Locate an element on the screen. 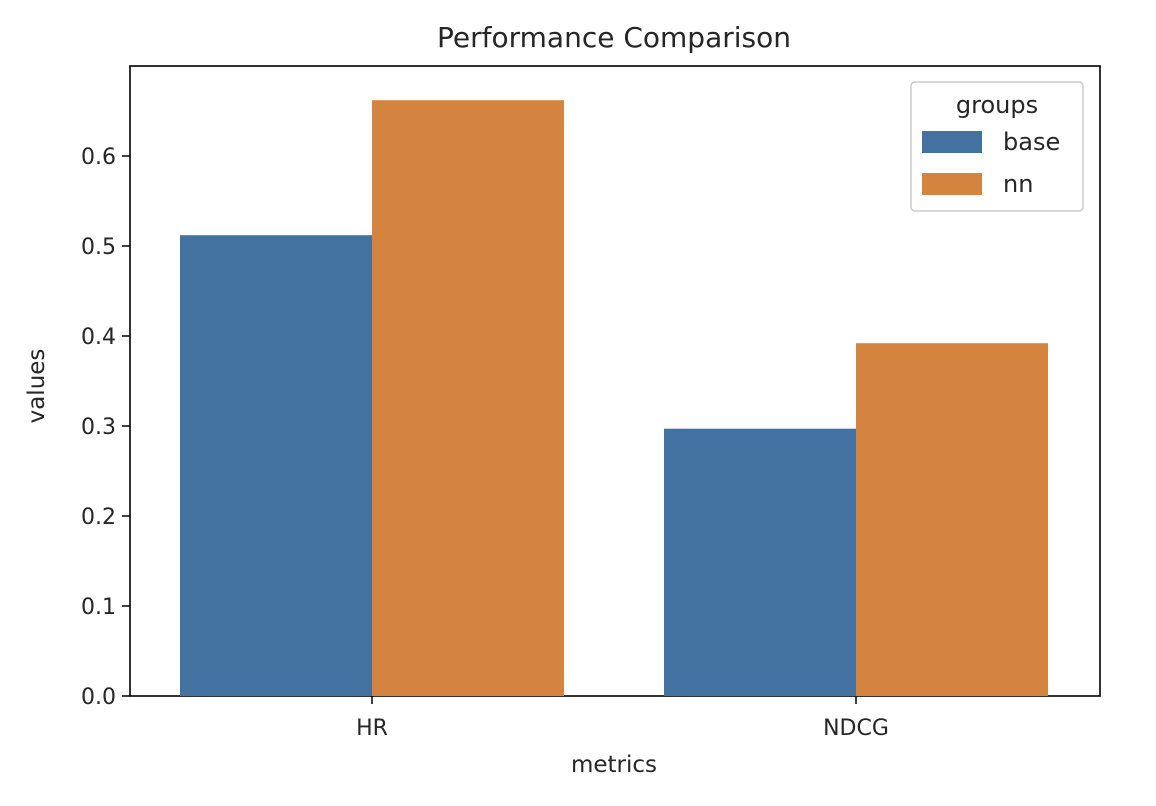 The image size is (1156, 806). legend-items: base nn is located at coordinates (991, 163).